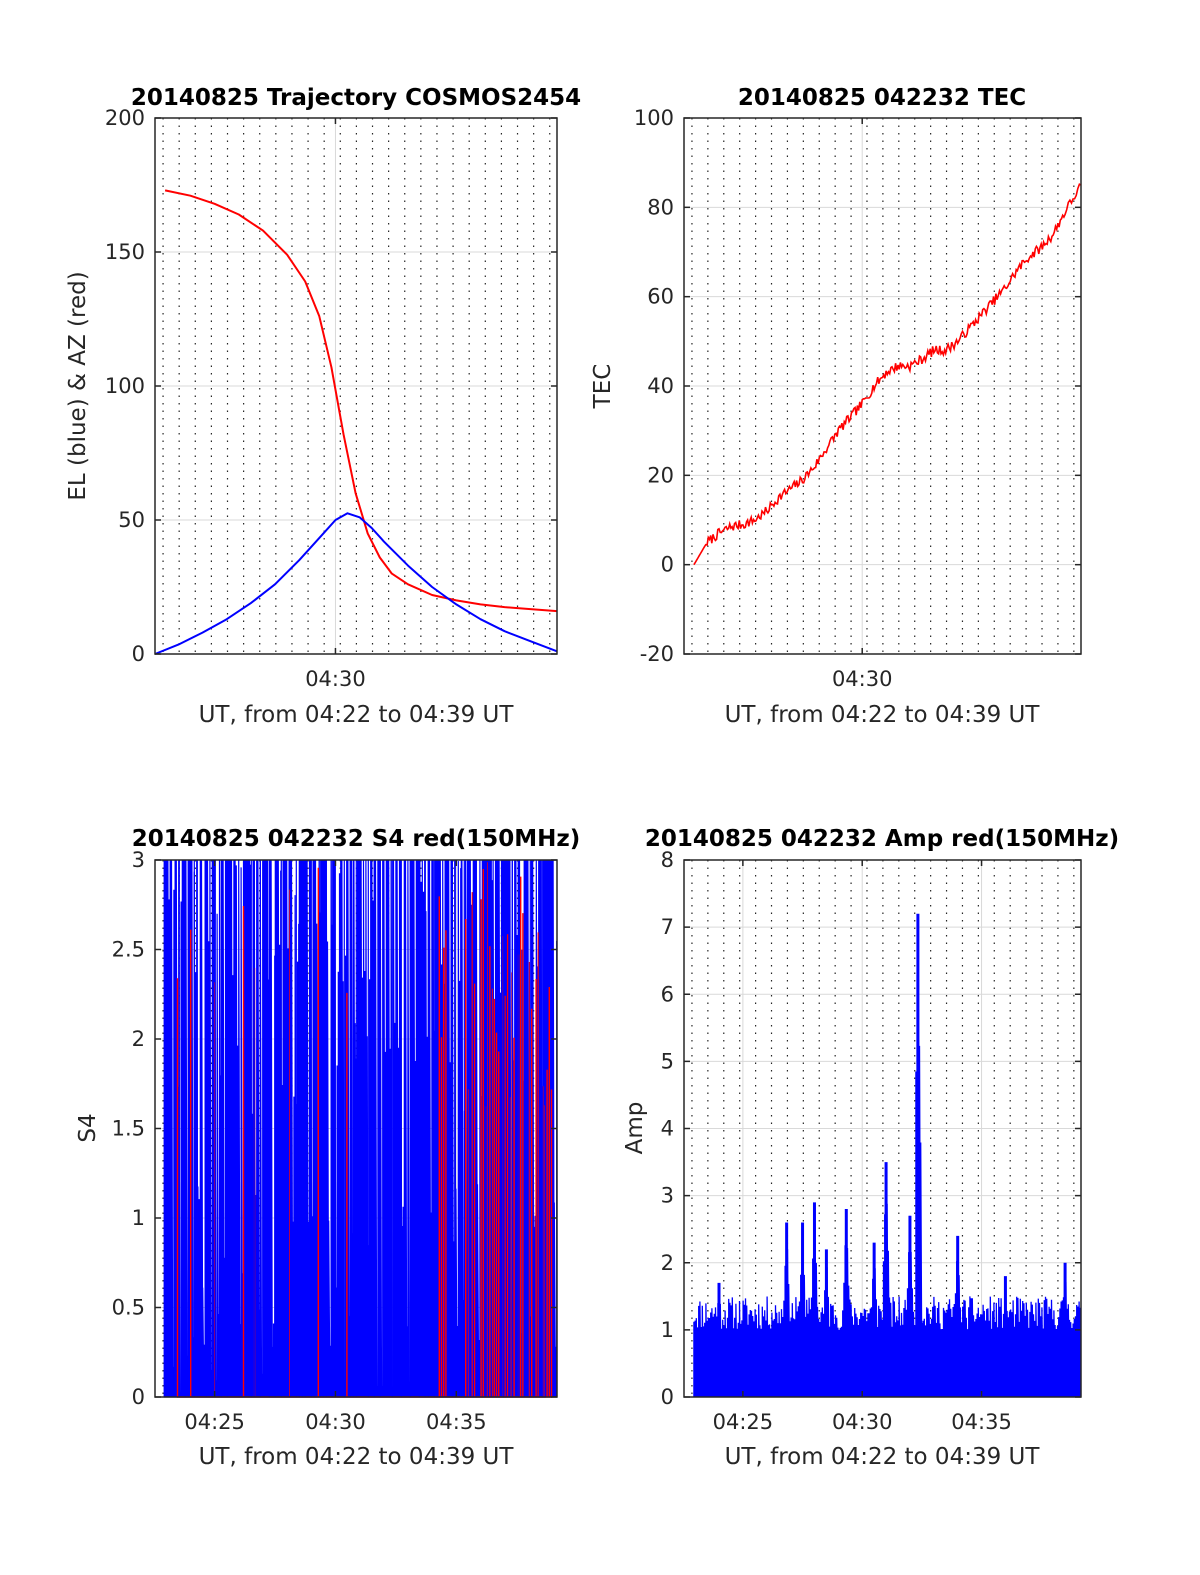 The width and height of the screenshot is (1200, 1575). I want to click on s4-blue-series-line, so click(360, 1128).